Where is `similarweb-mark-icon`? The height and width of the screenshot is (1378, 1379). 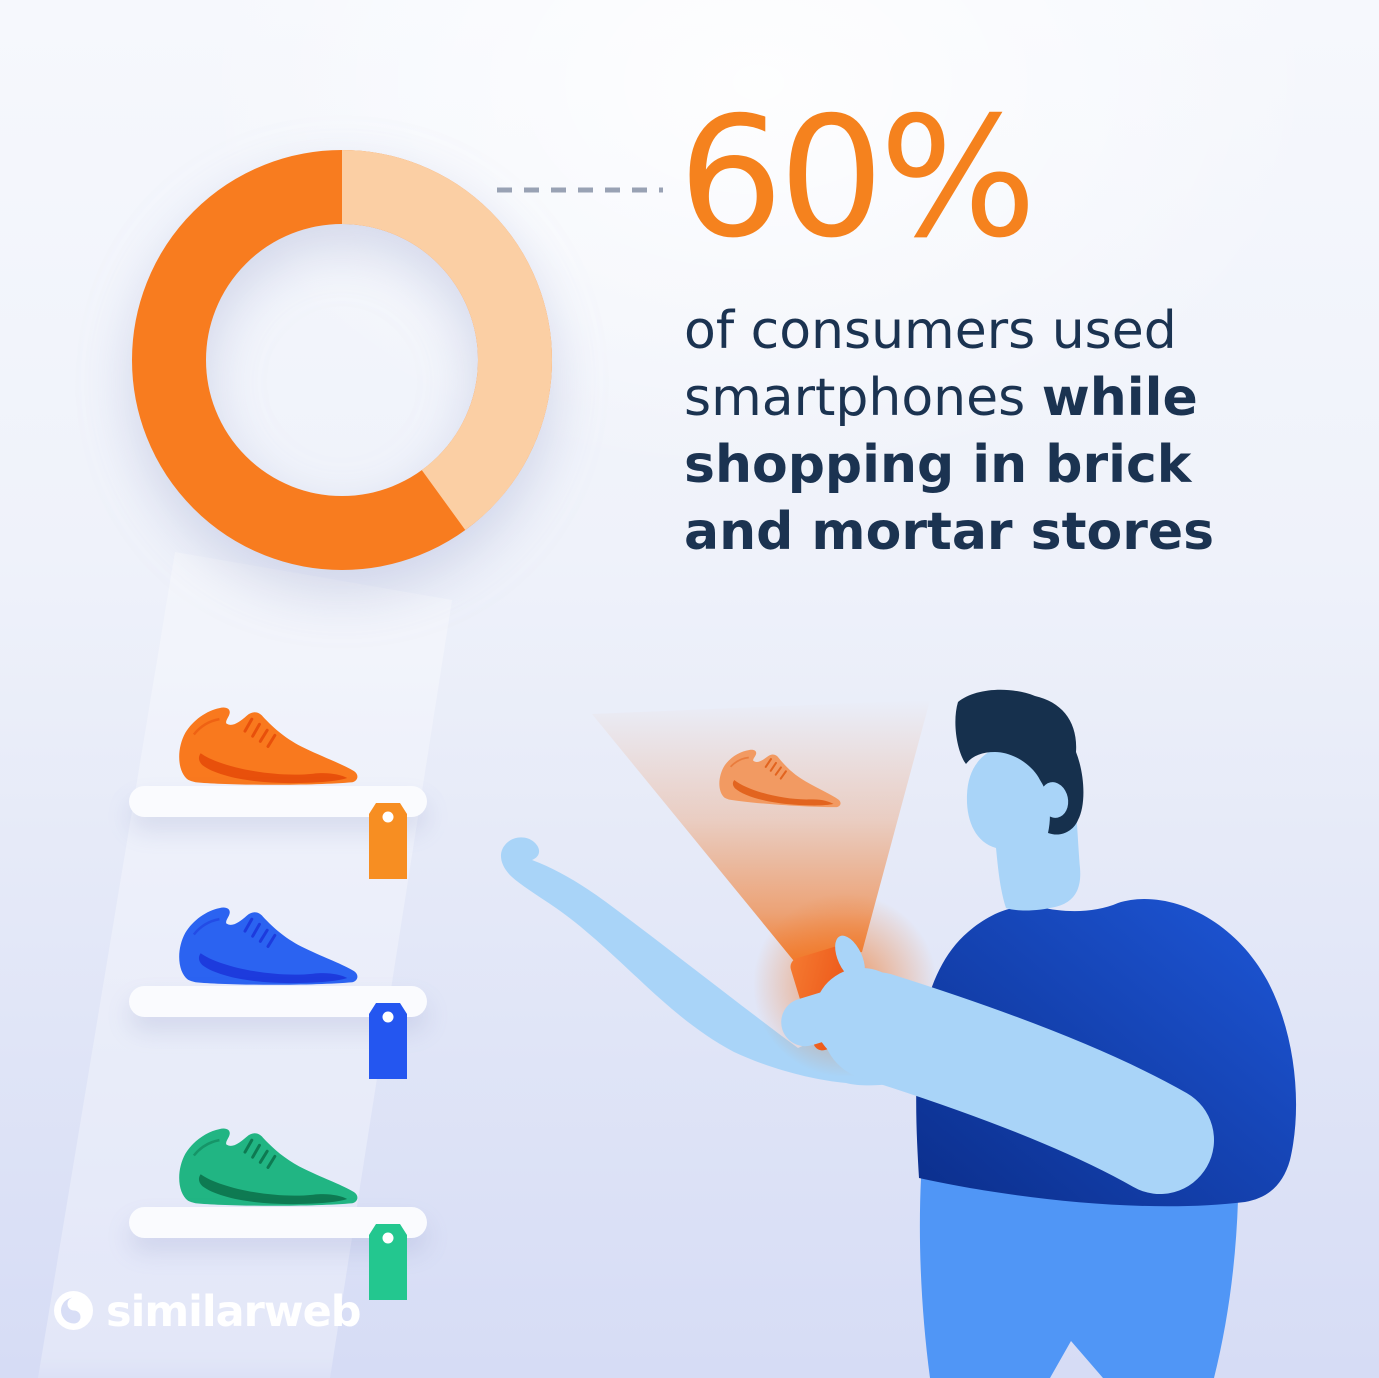
similarweb-mark-icon is located at coordinates (73, 1310).